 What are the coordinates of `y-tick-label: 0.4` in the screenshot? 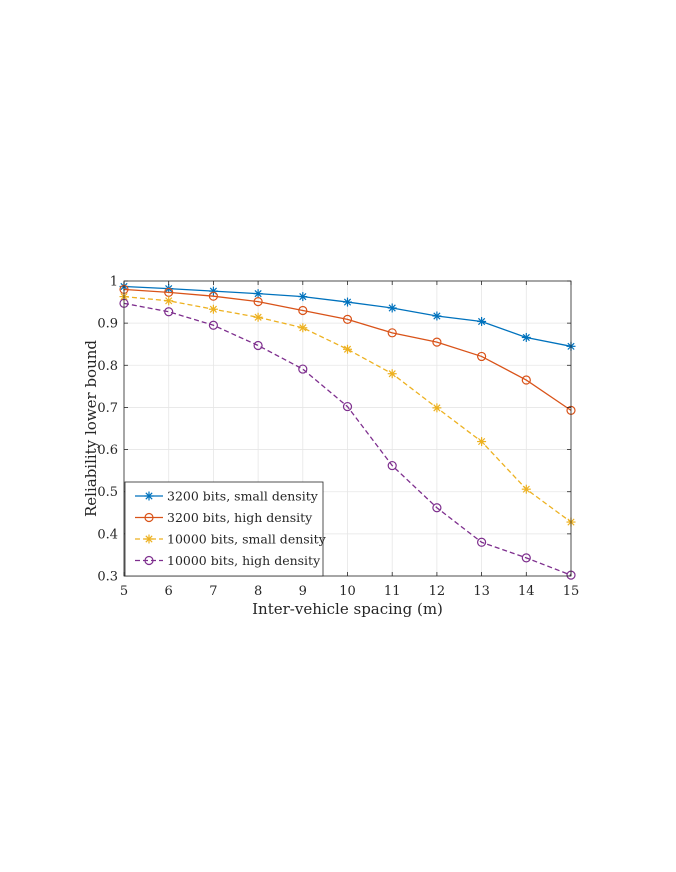 It's located at (107, 534).